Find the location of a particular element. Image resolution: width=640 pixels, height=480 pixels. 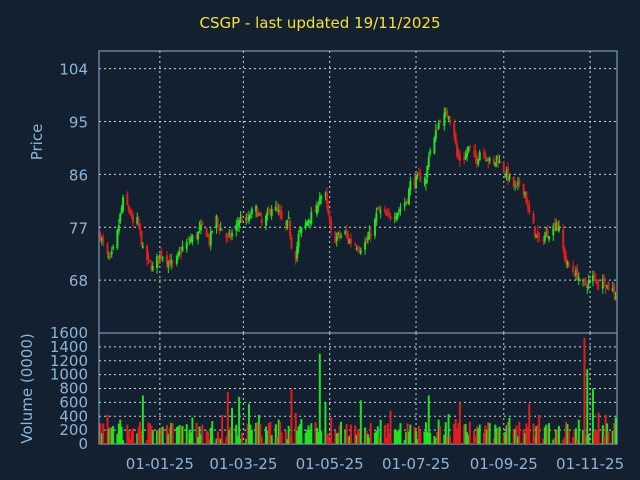

volume-tick-label: 1600 is located at coordinates (69, 333).